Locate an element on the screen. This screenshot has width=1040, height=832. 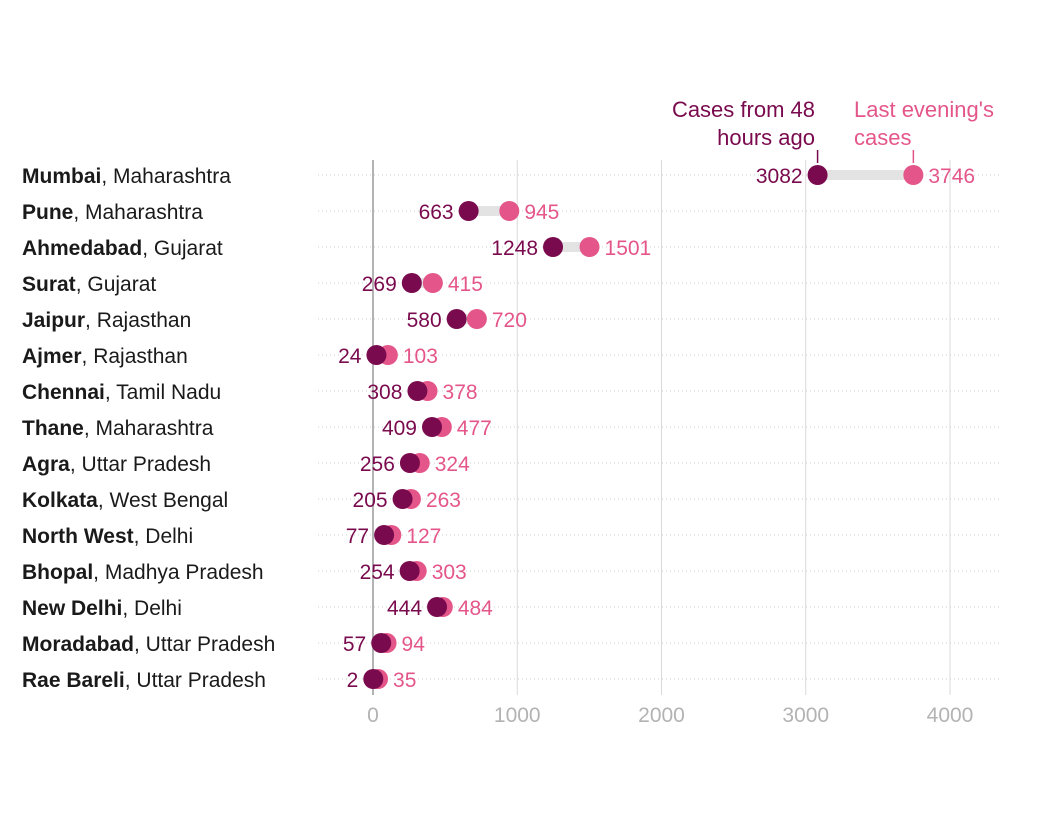
value-label-before: 580 is located at coordinates (424, 320).